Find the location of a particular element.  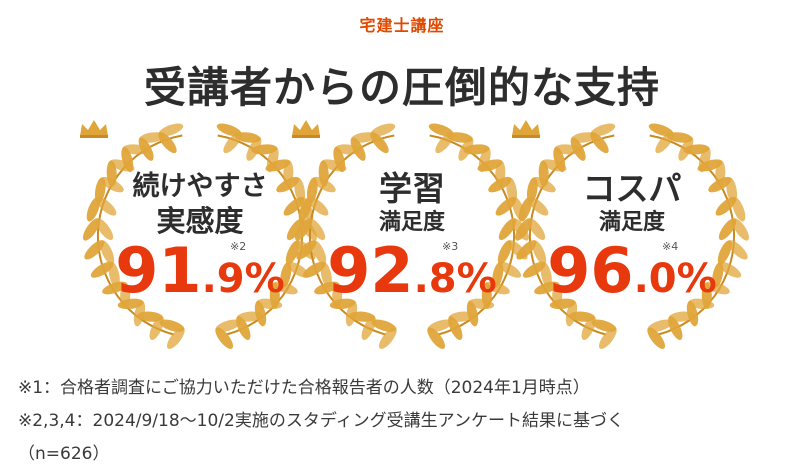

badge-cost-performance: コスパ 満足度 ※4 96.0% is located at coordinates (632, 234).